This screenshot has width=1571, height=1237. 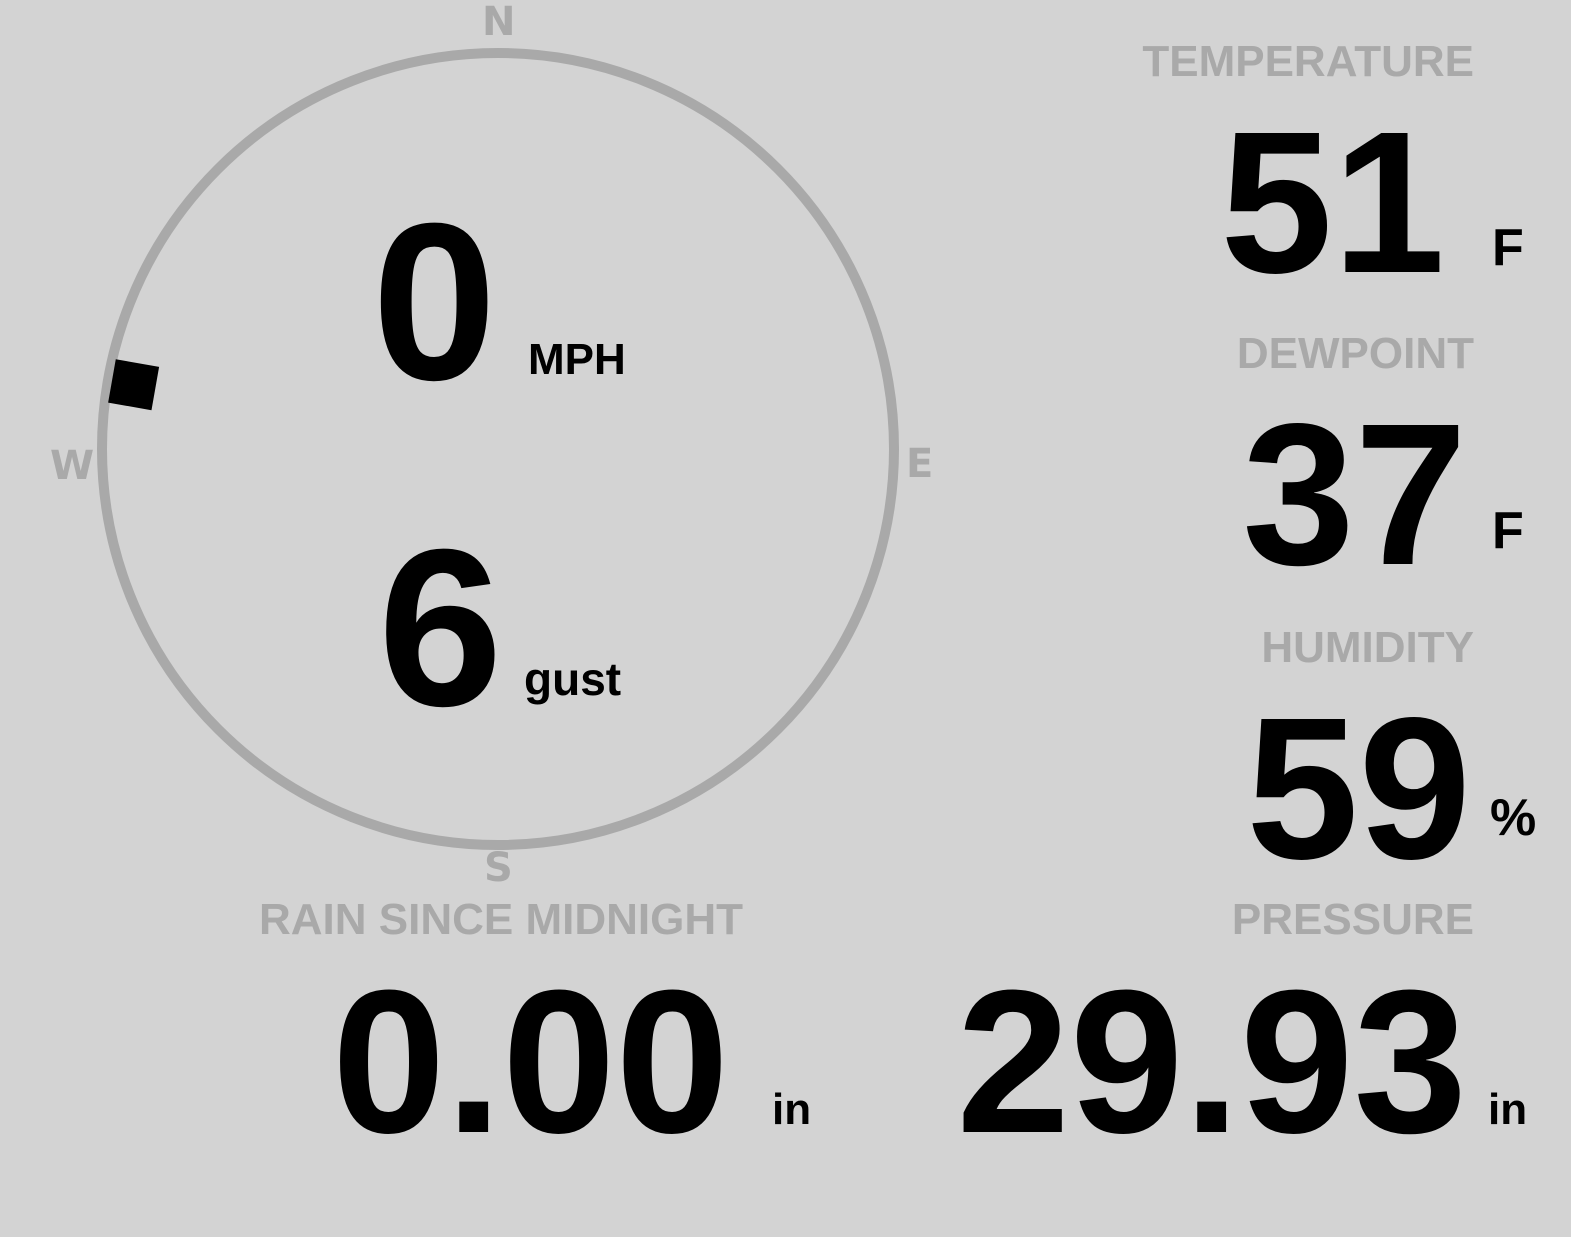 I want to click on temperature-unit: F, so click(x=1508, y=248).